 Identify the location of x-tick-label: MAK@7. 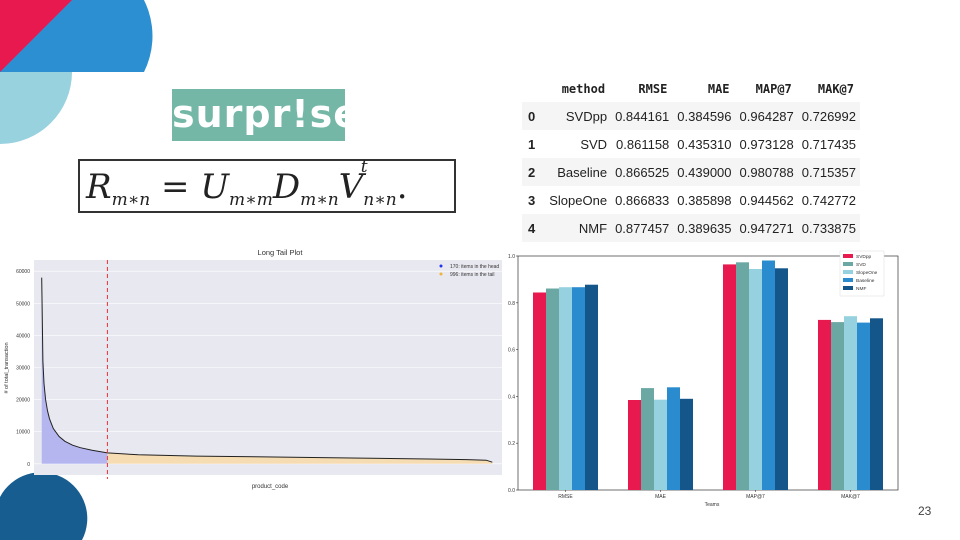
(850, 497).